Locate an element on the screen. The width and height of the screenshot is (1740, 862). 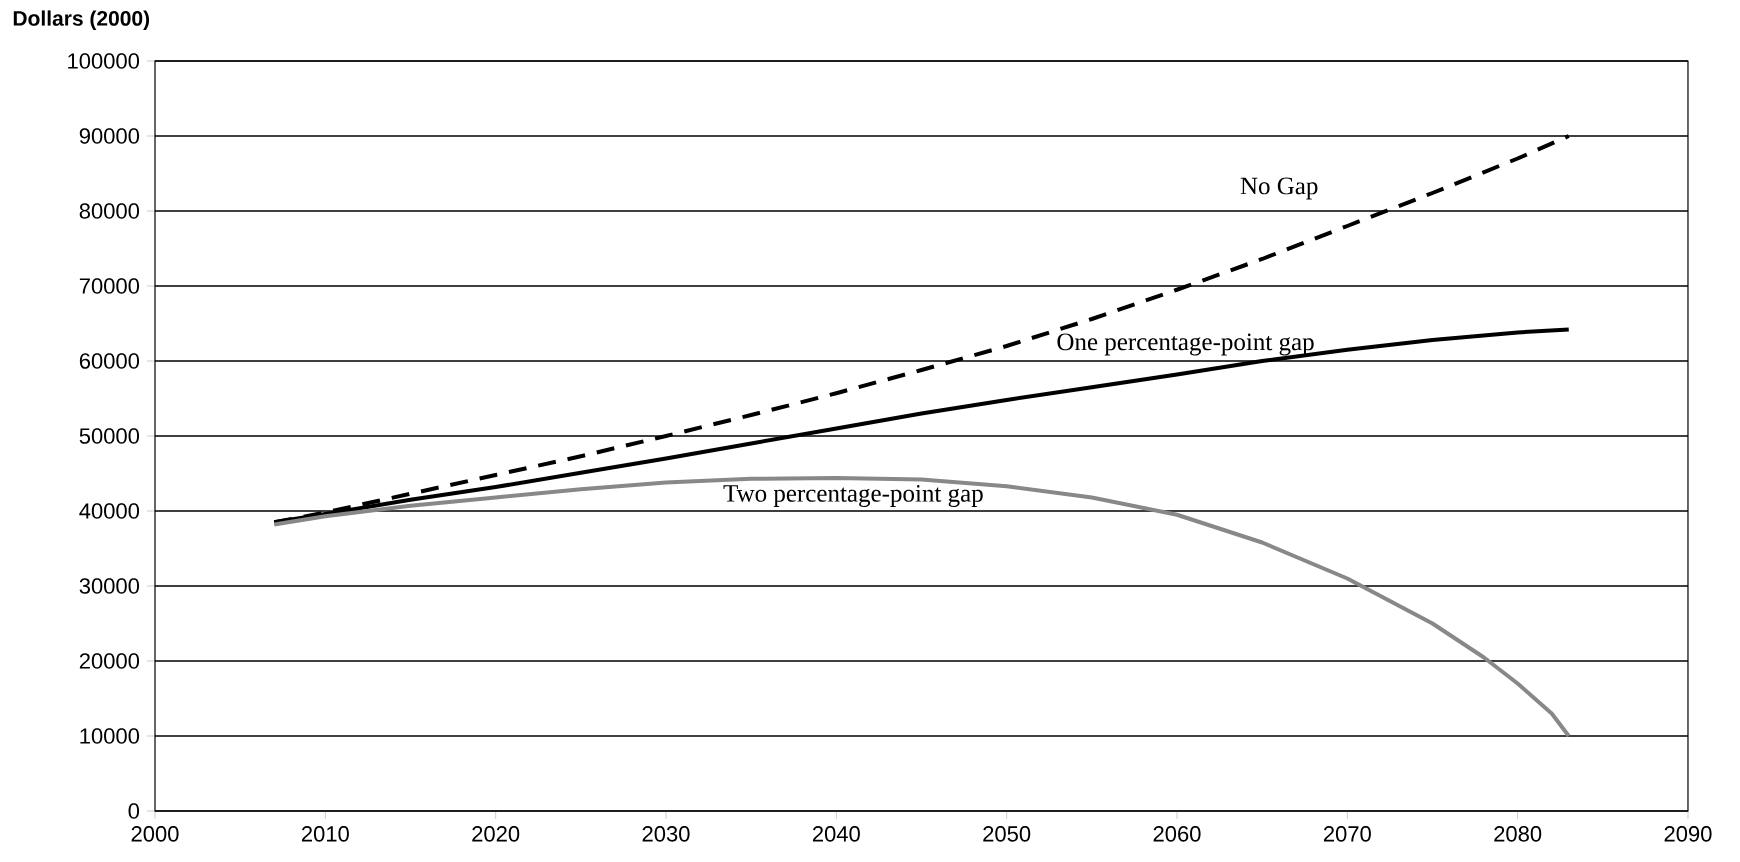
y-tick-label: 50000 is located at coordinates (109, 436).